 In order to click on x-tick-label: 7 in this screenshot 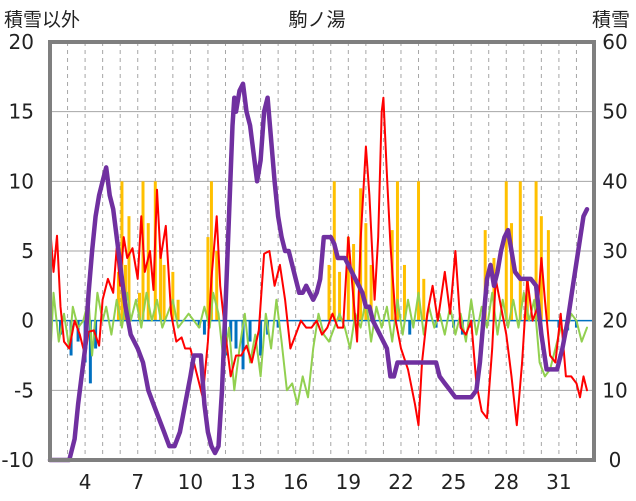, I will do `click(137, 482)`.